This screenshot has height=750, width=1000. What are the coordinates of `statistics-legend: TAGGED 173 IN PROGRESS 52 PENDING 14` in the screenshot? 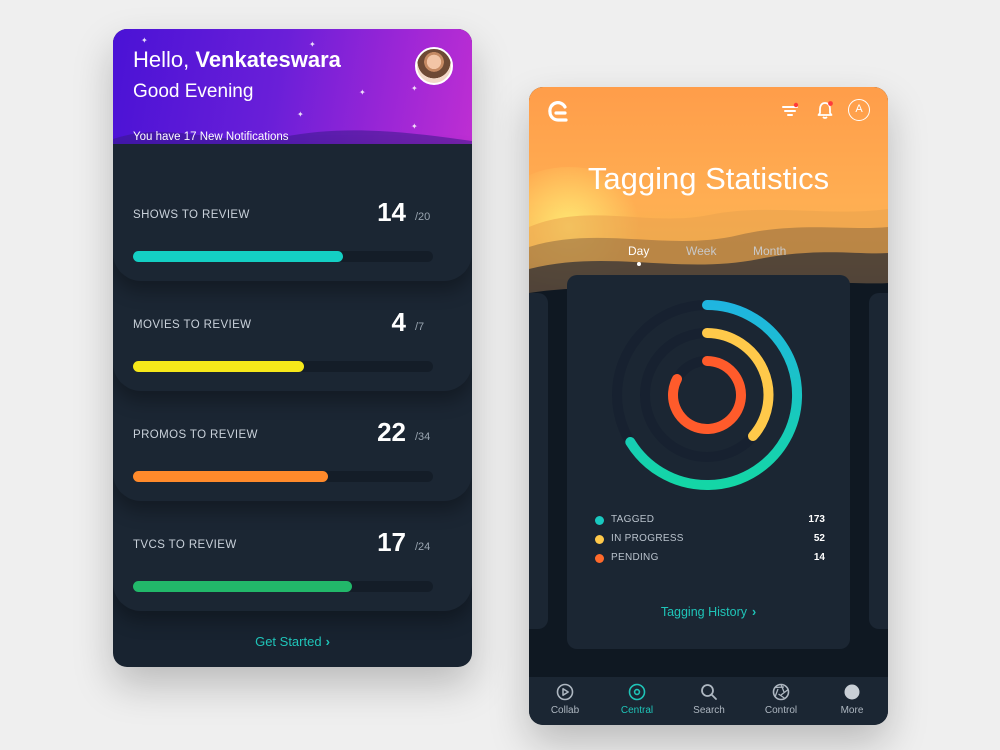 It's located at (710, 541).